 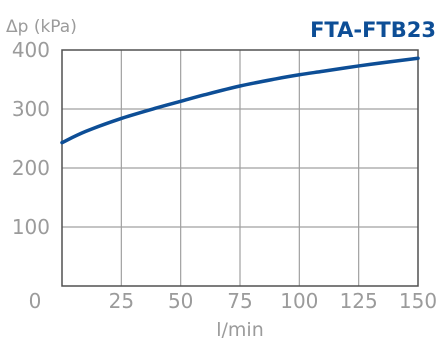 I want to click on x-tick-label: 50, so click(x=180, y=301).